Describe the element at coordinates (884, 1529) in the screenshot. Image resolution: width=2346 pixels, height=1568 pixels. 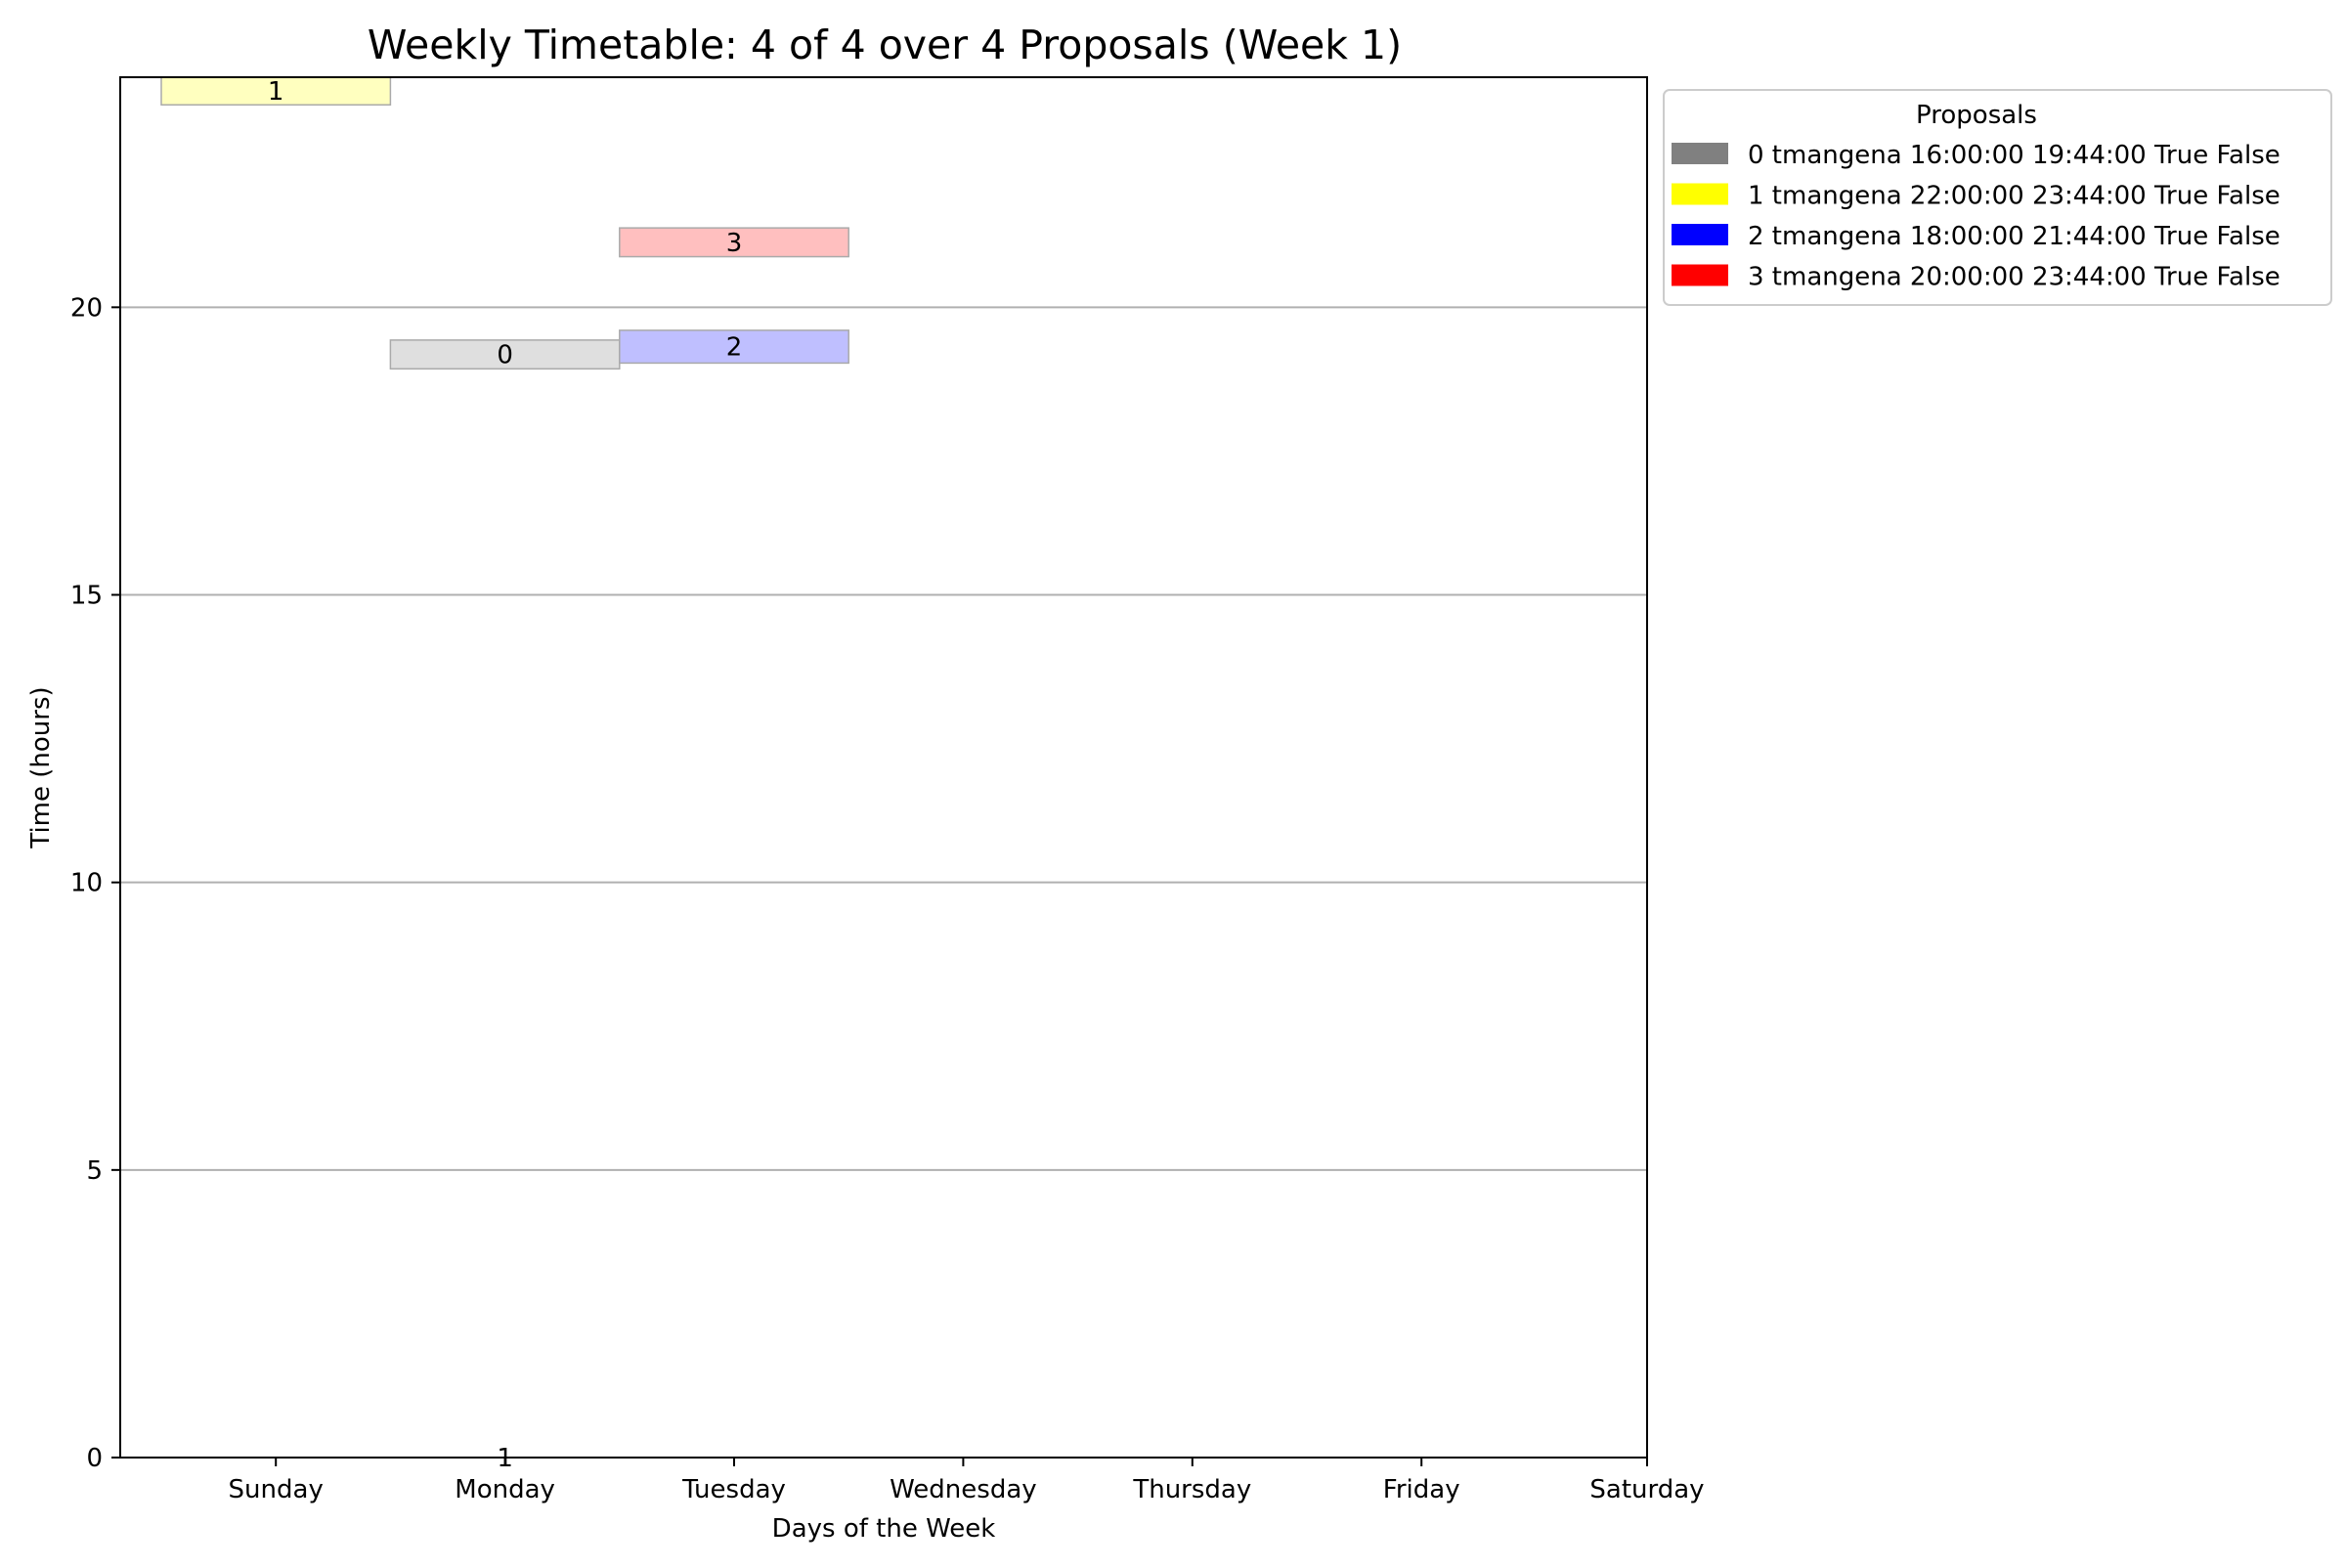
I see `x-axis-label: Days of the Week` at that location.